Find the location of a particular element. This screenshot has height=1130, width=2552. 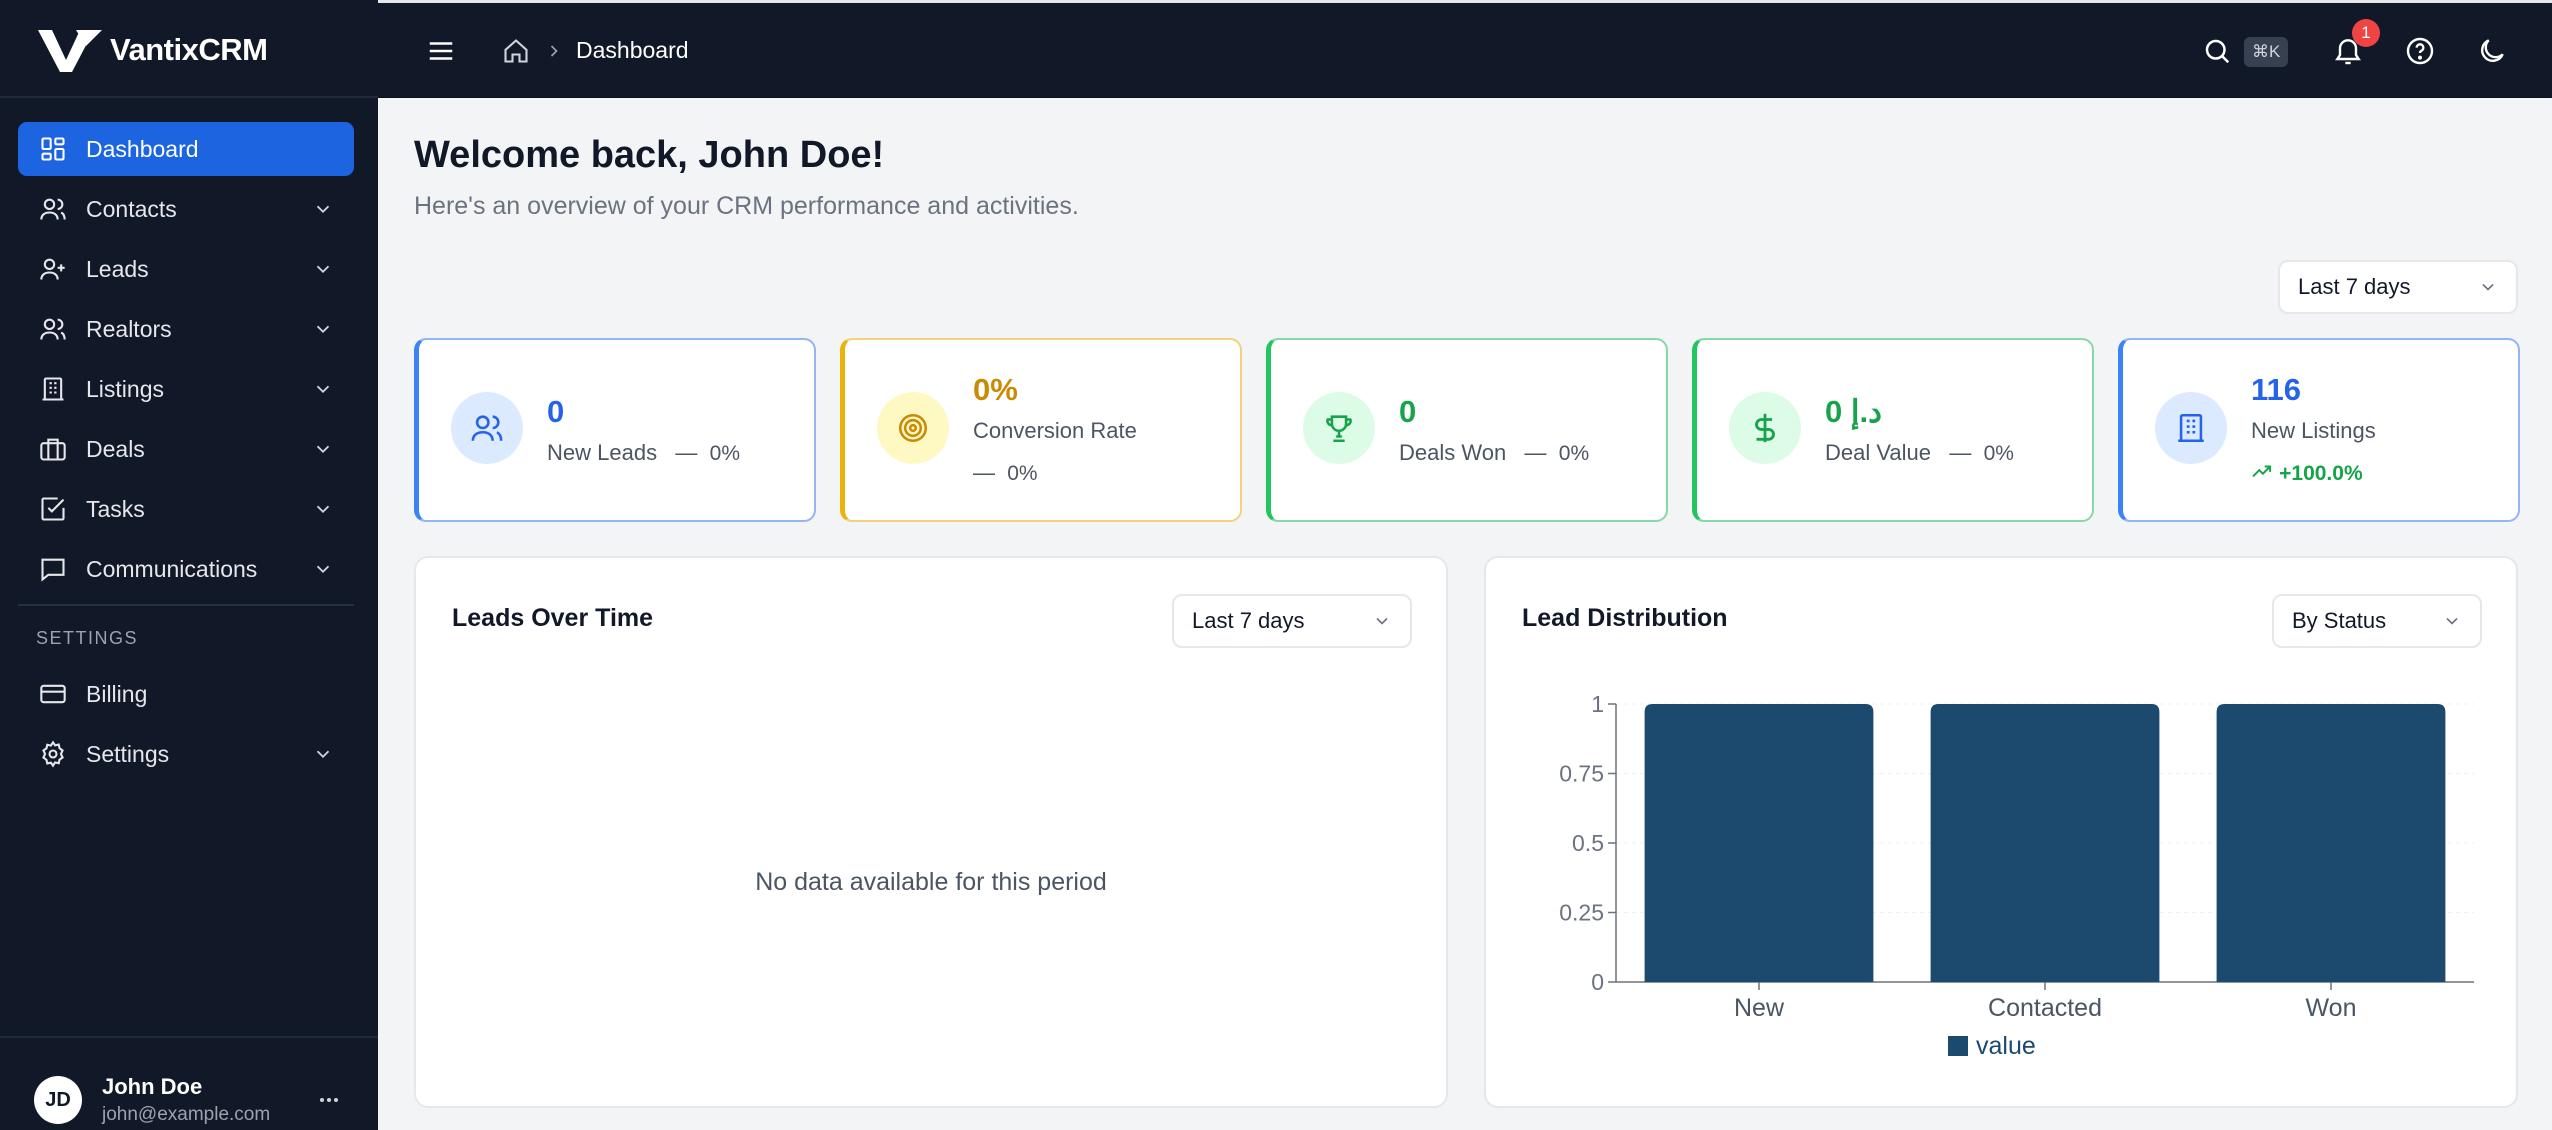

home-icon is located at coordinates (516, 51).